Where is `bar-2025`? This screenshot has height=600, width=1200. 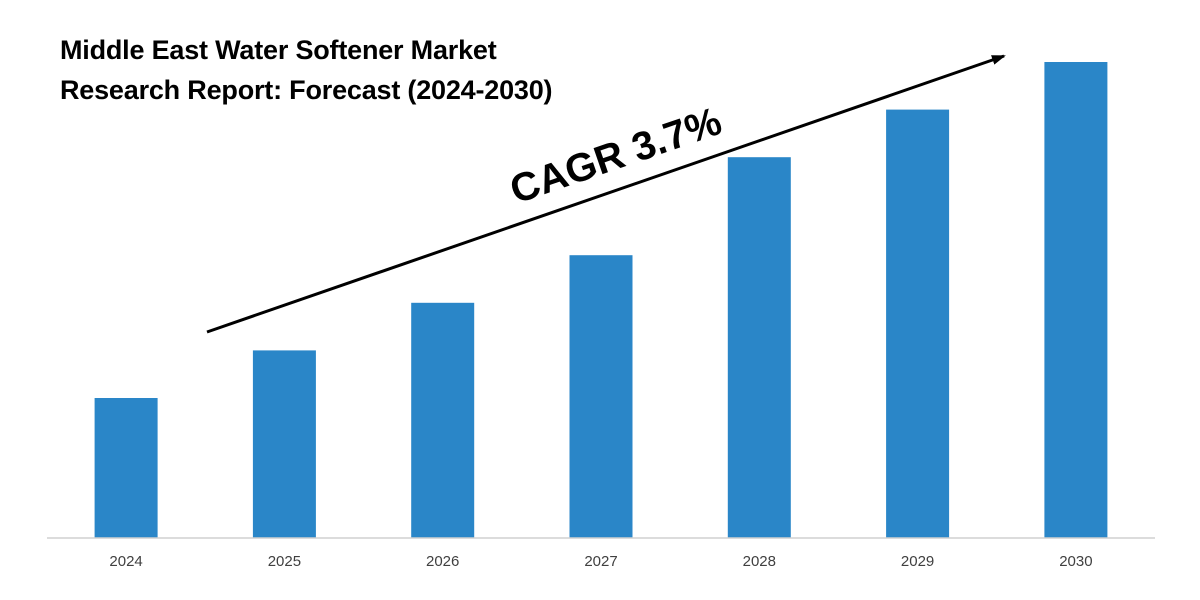 bar-2025 is located at coordinates (284, 444).